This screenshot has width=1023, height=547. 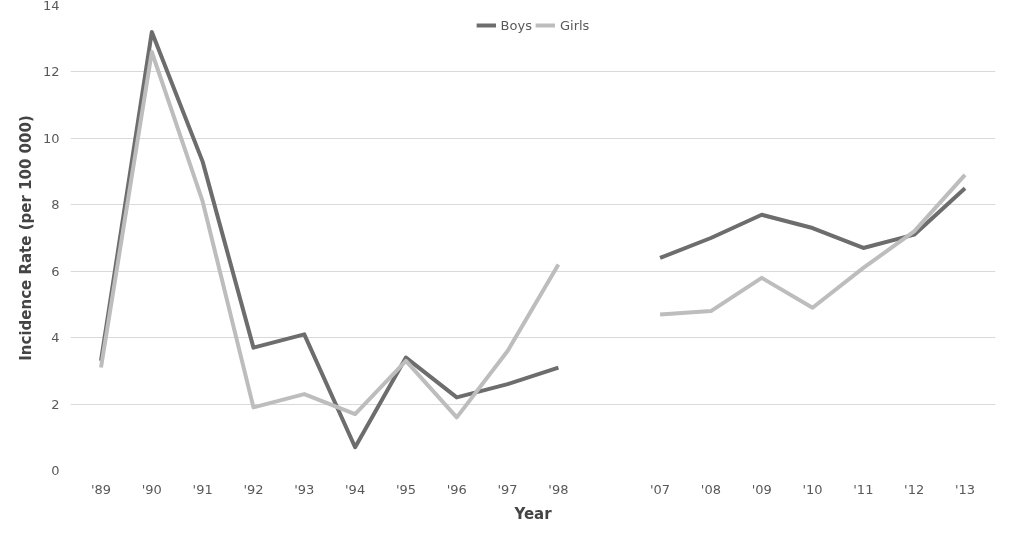 What do you see at coordinates (710, 489) in the screenshot?
I see `x-tick-label: '08` at bounding box center [710, 489].